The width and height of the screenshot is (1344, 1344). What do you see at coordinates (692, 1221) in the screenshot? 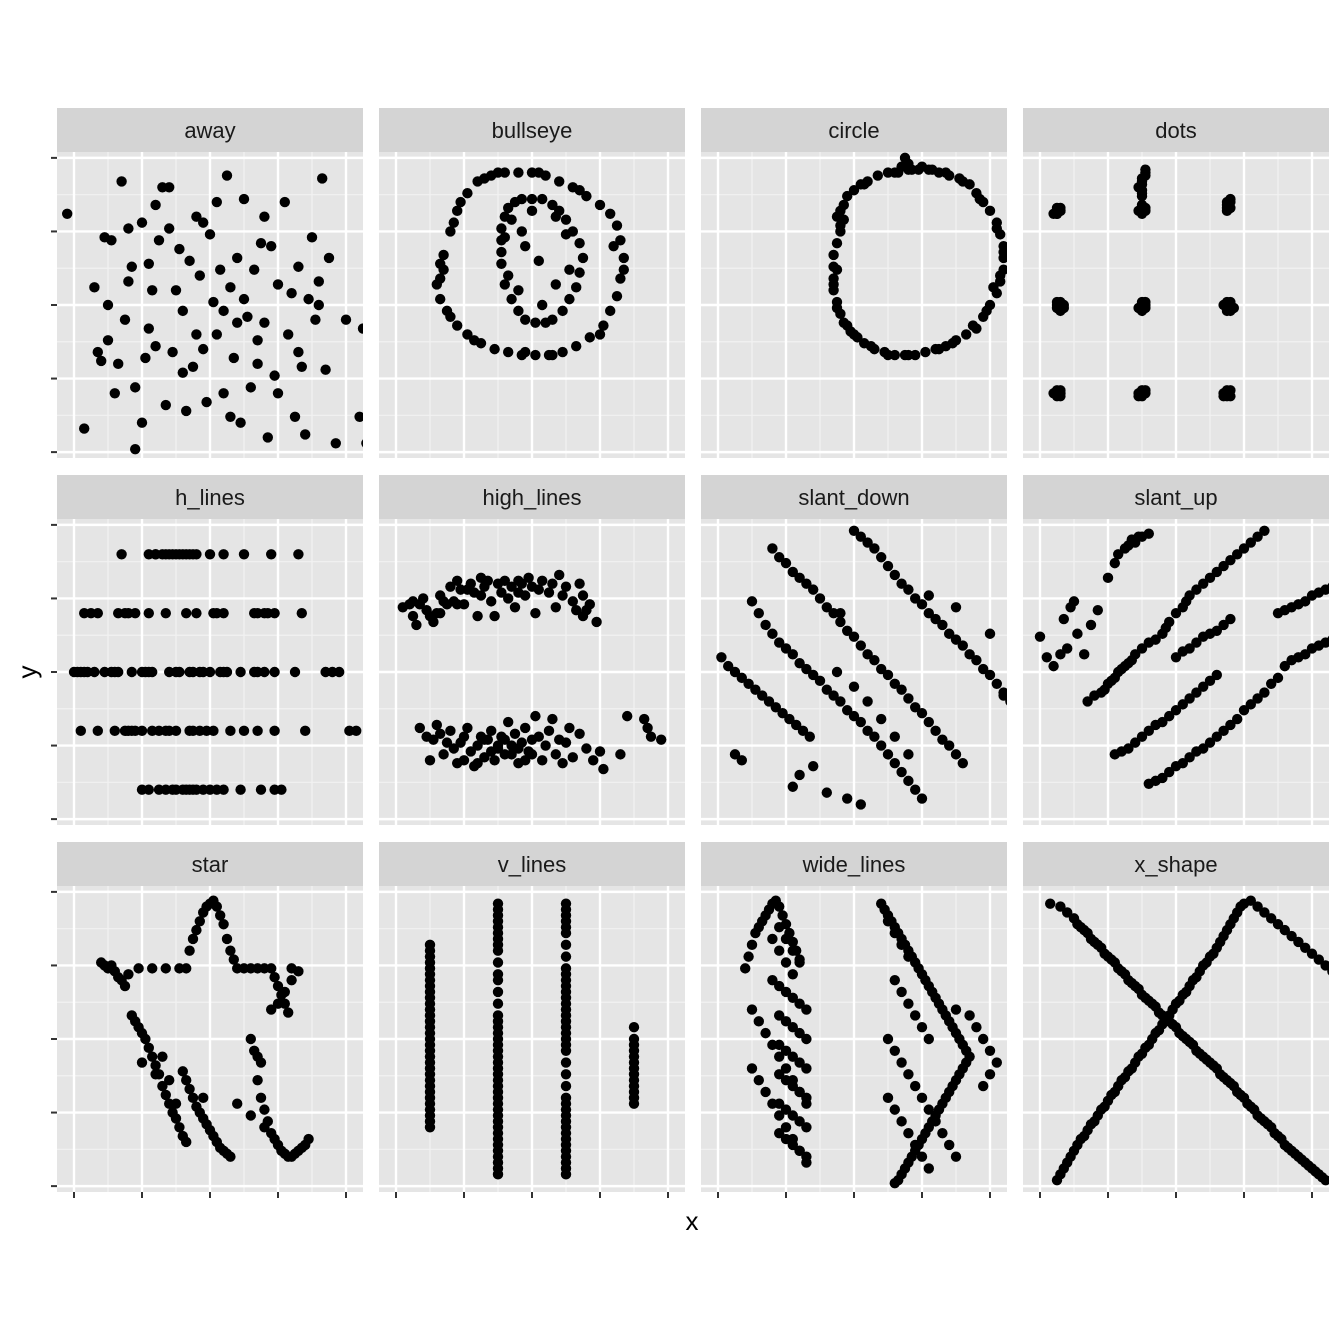
I see `x-axis-title: x` at bounding box center [692, 1221].